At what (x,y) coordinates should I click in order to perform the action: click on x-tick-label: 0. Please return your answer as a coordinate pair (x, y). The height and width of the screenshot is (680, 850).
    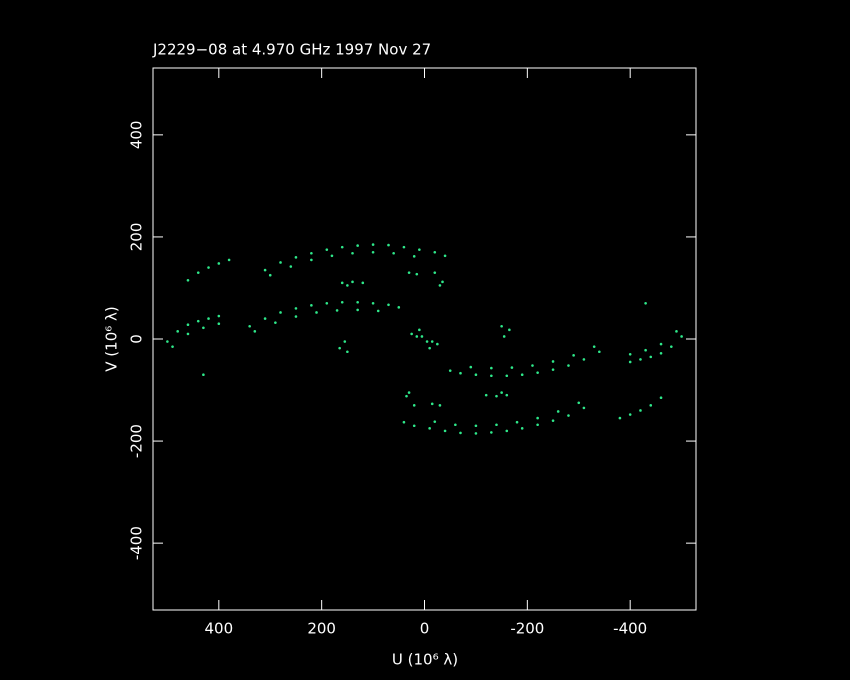
    Looking at the image, I should click on (425, 629).